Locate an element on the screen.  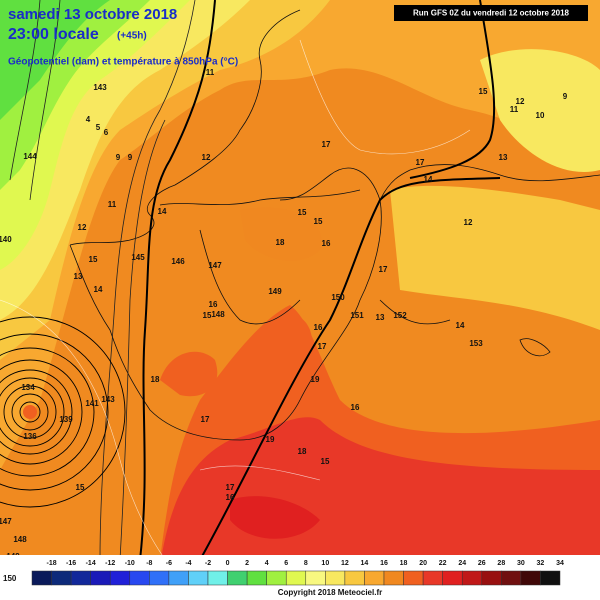
legend-tick-label: 32 is located at coordinates (541, 563).